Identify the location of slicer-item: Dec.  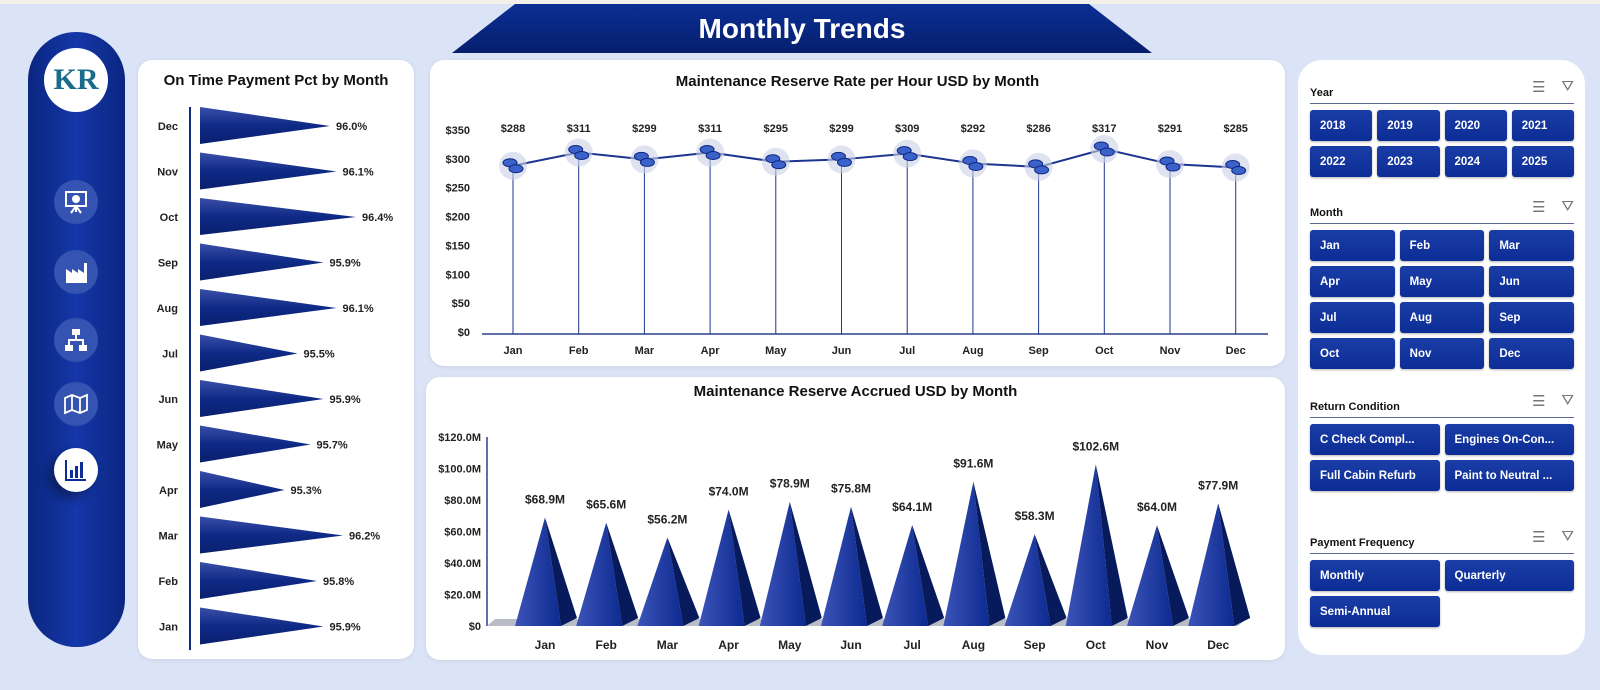
(1531, 353).